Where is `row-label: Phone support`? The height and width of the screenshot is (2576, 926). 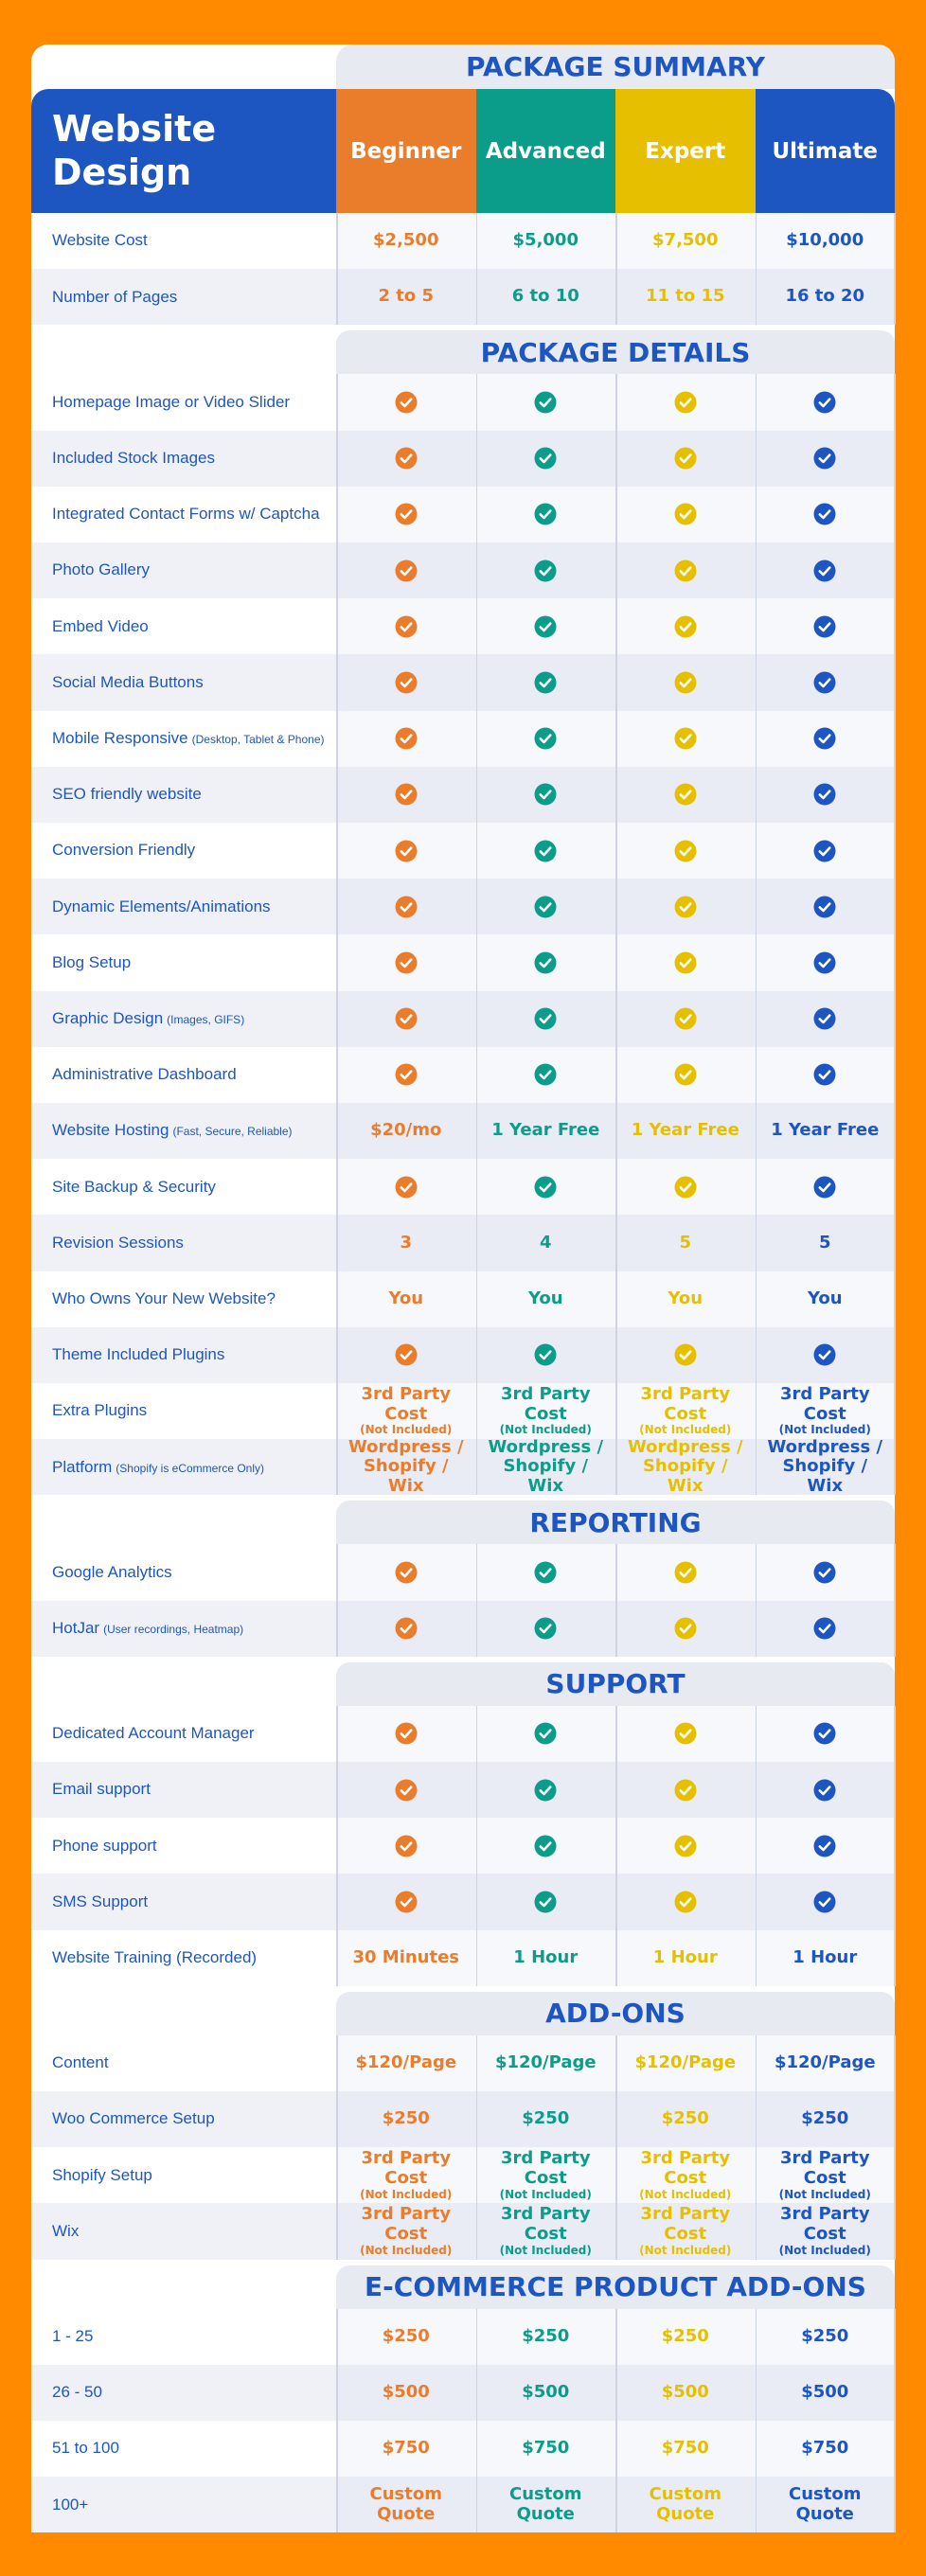
row-label: Phone support is located at coordinates (184, 1846).